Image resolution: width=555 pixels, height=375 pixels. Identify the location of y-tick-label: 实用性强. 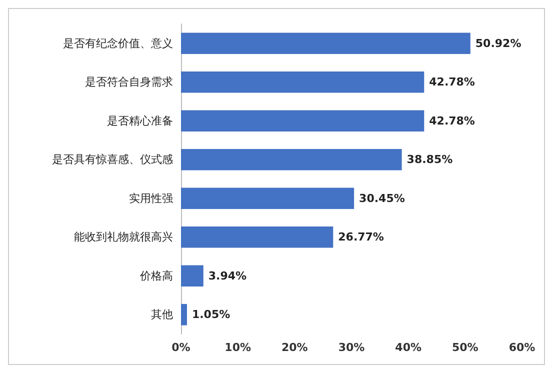
(151, 198).